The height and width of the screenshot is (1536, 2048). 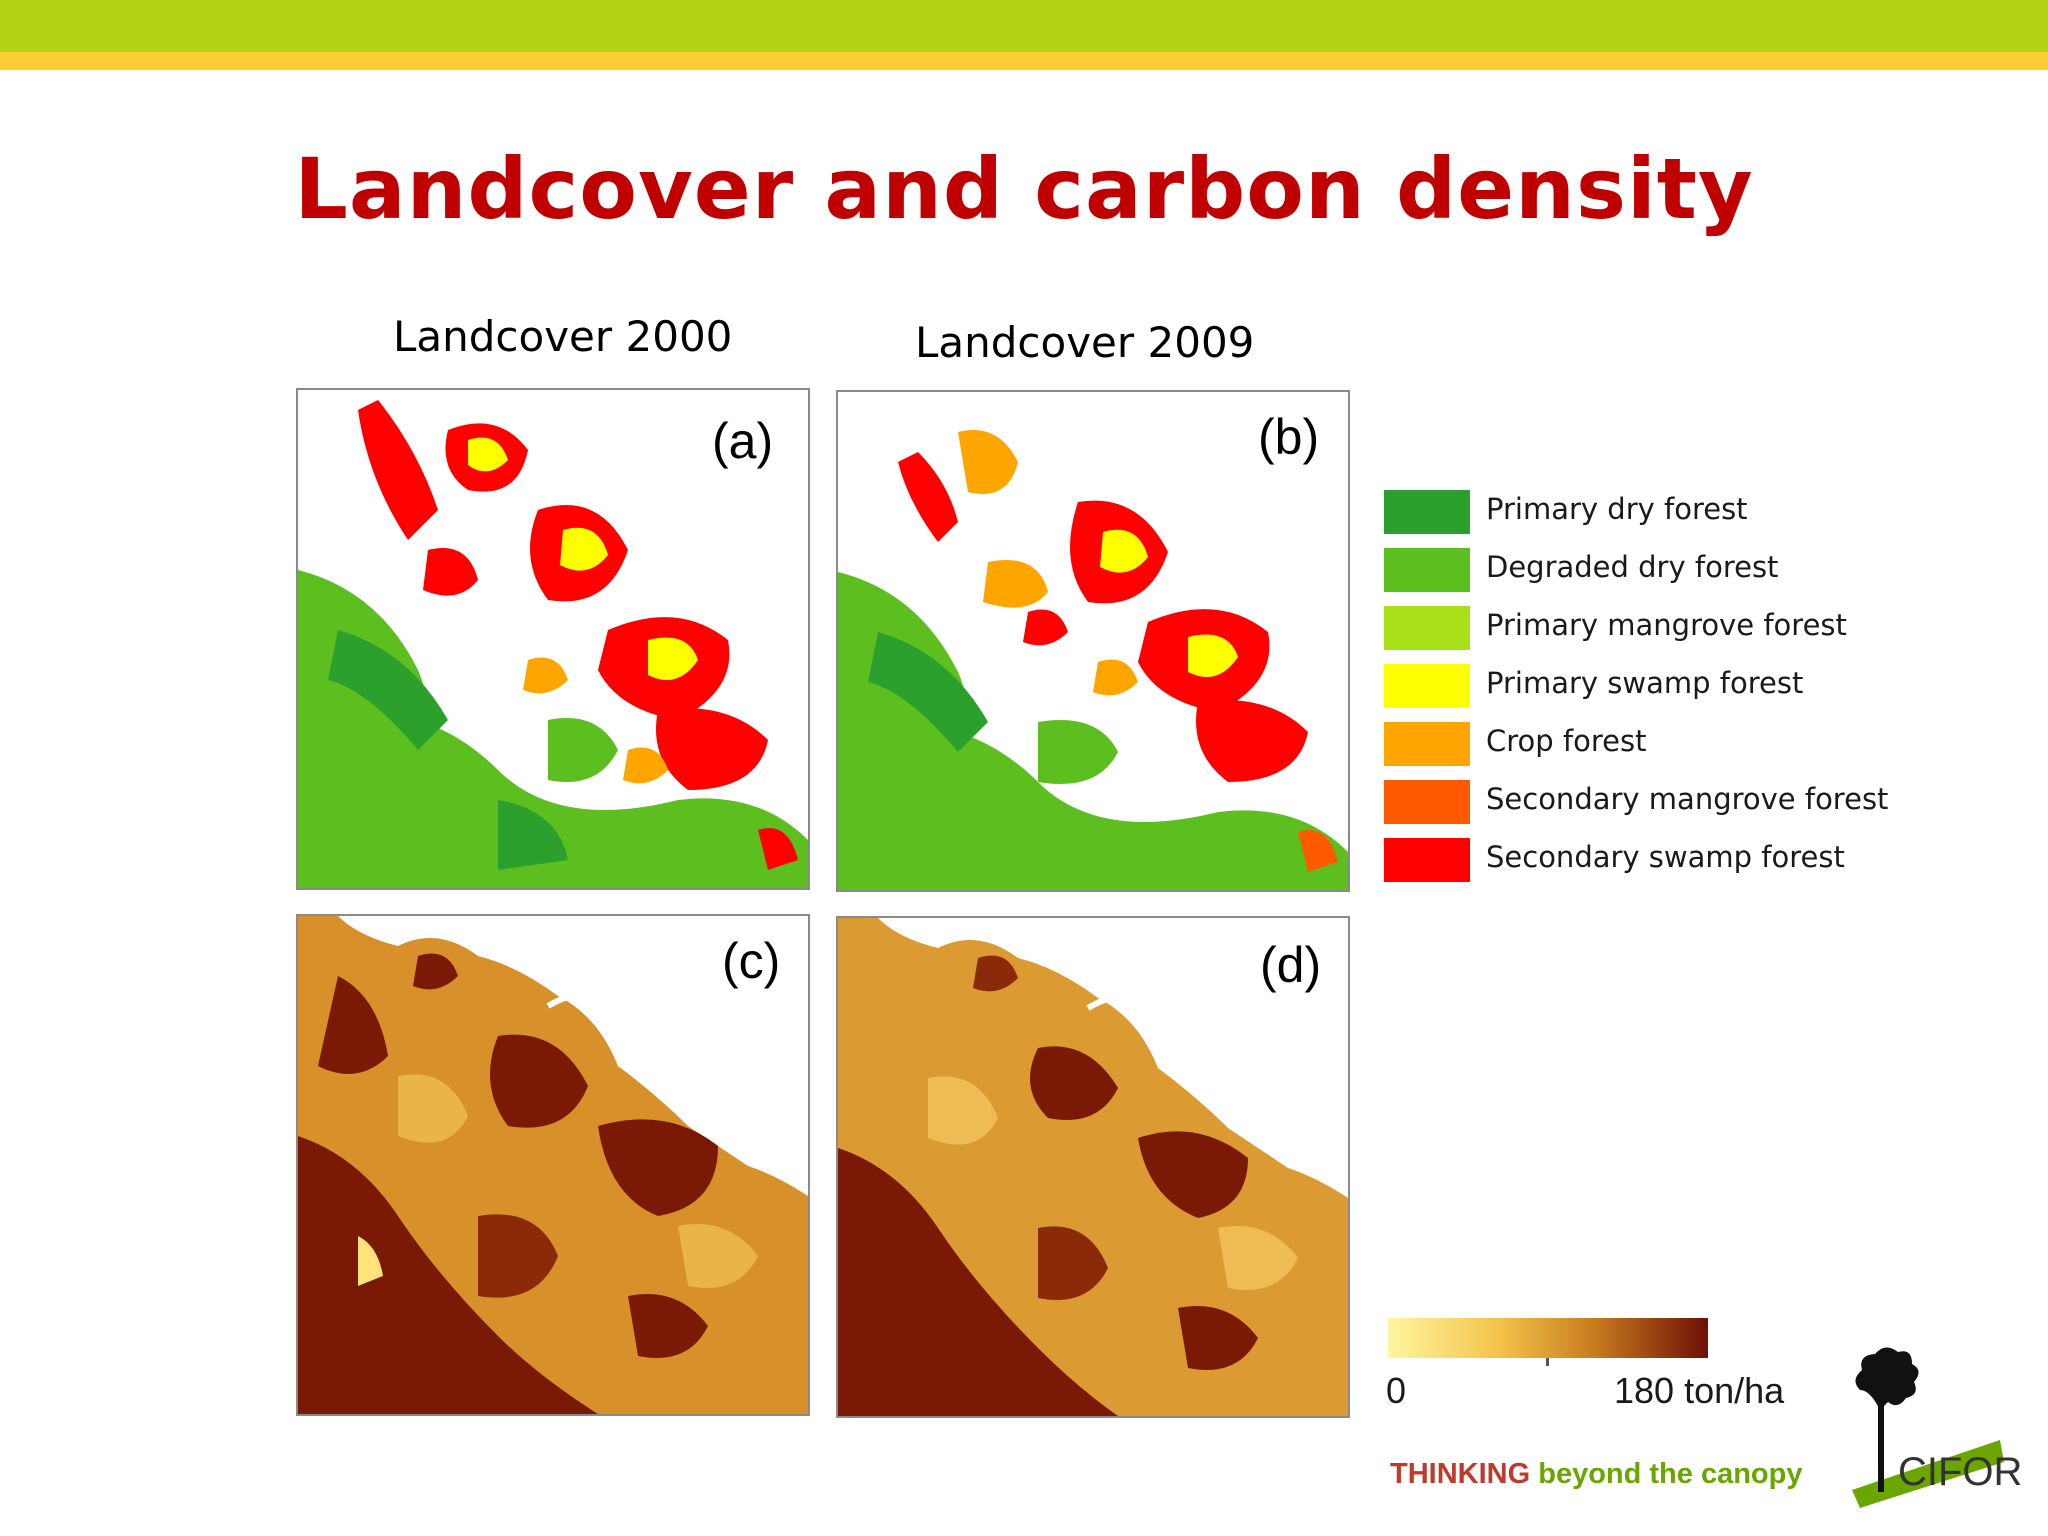 What do you see at coordinates (751, 961) in the screenshot?
I see `panel-c-label: (c)` at bounding box center [751, 961].